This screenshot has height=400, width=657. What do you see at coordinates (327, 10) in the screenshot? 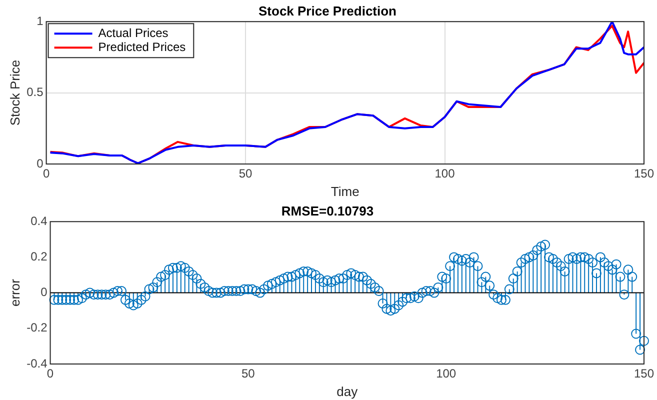
I see `chart-title: Stock Price Prediction` at bounding box center [327, 10].